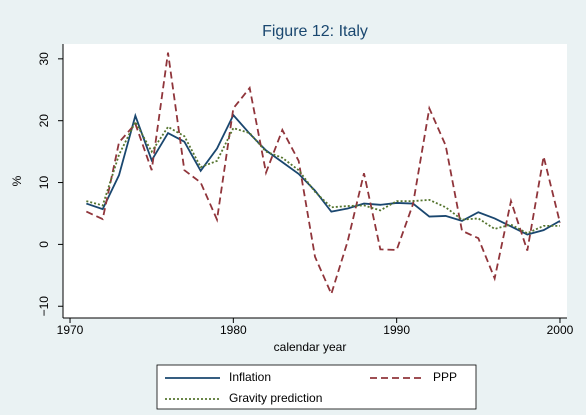 The width and height of the screenshot is (586, 415). Describe the element at coordinates (44, 306) in the screenshot. I see `y-tick-label: −10` at that location.